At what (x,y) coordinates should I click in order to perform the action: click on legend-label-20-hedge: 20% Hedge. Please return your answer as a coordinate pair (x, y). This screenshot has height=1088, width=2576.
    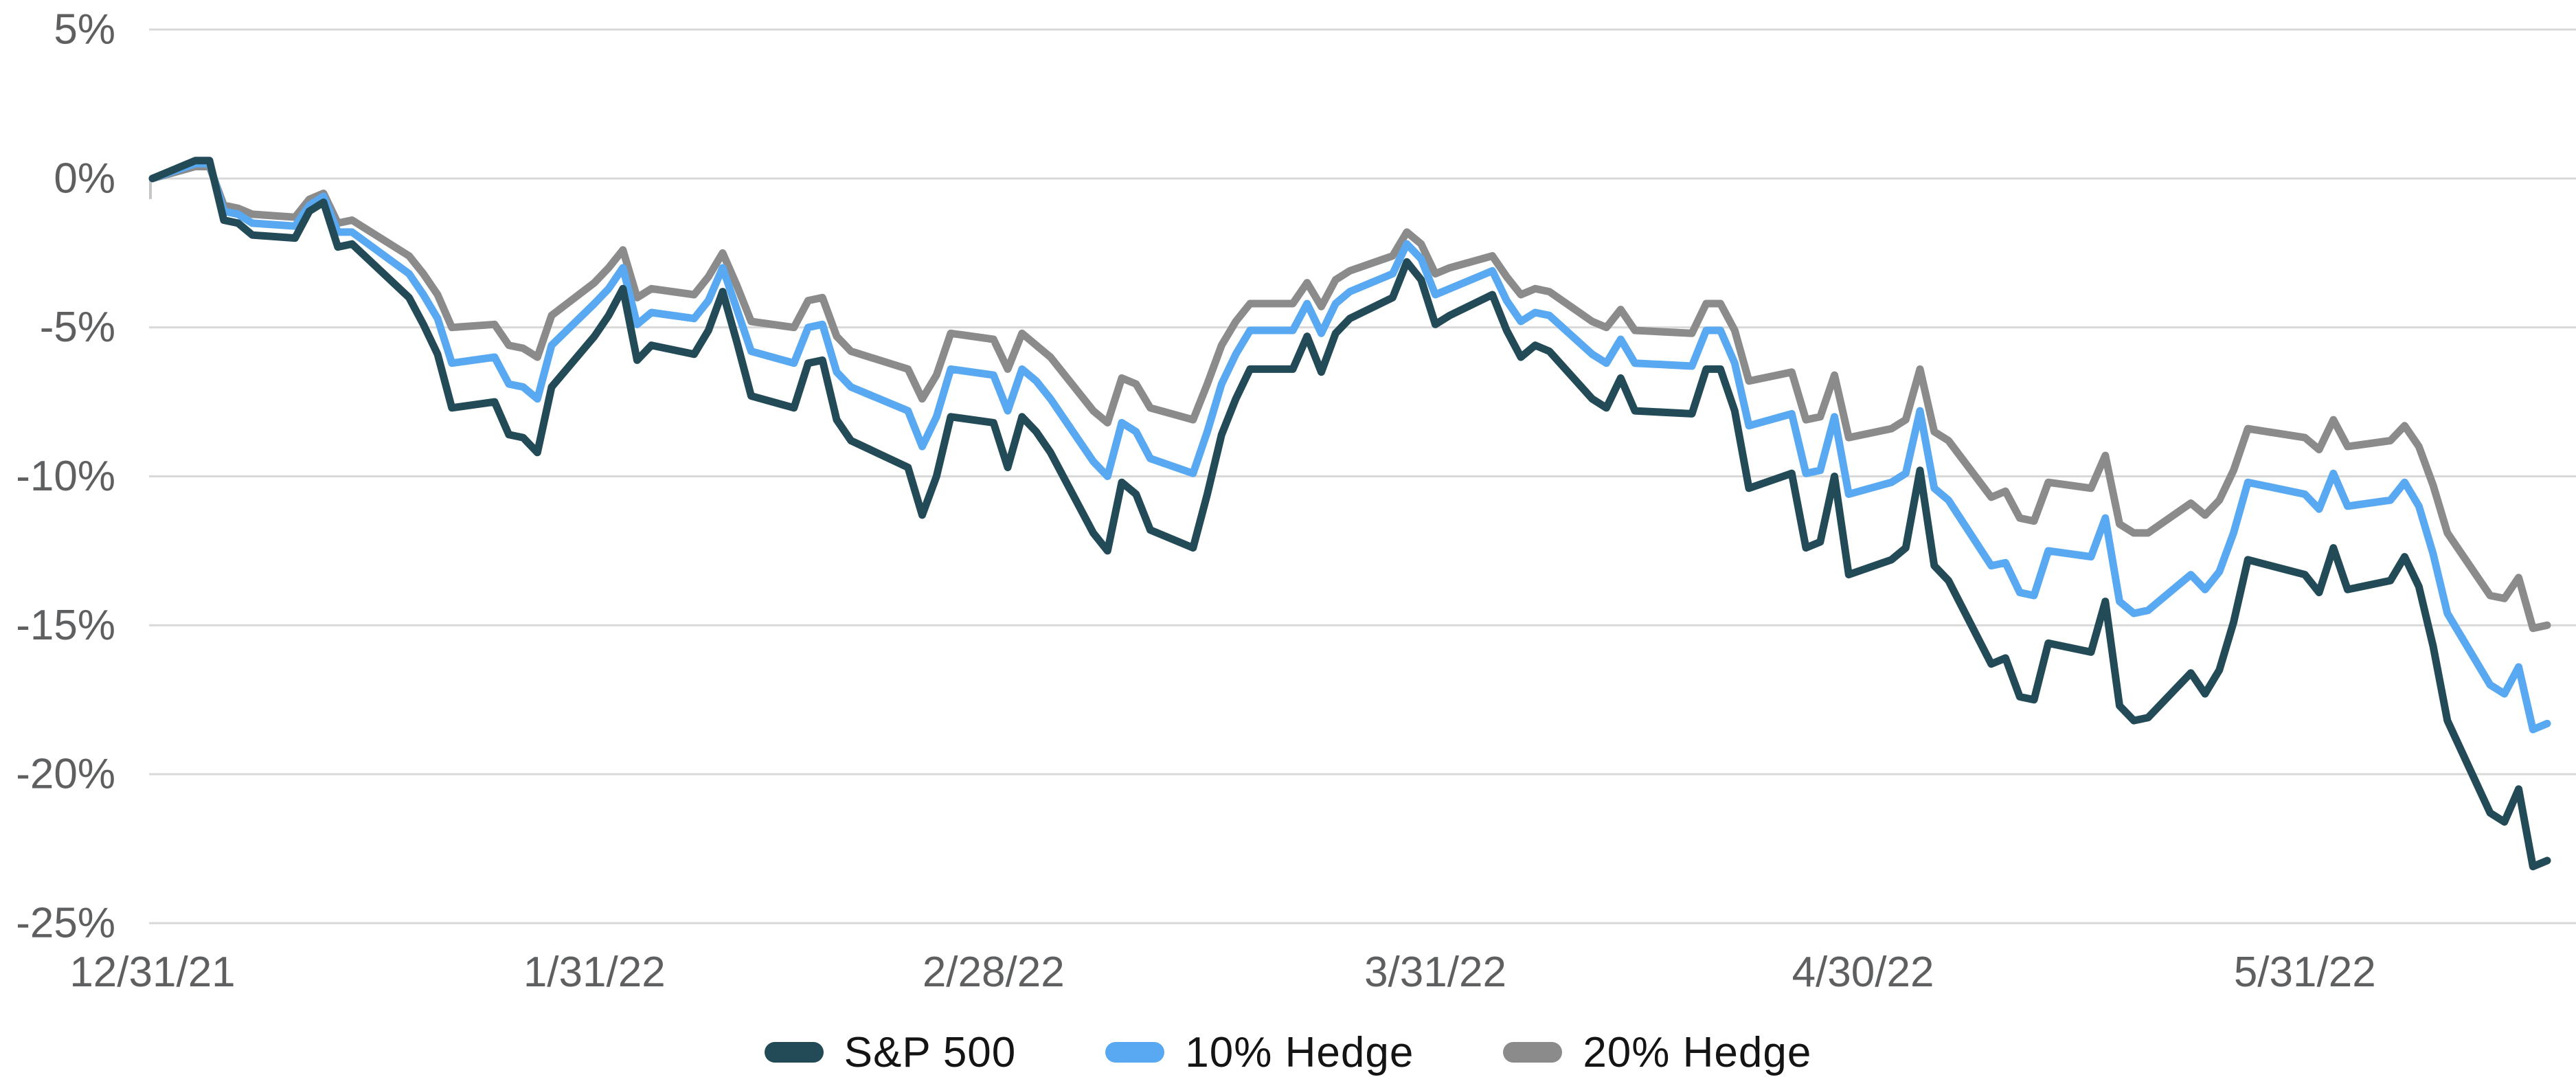
    Looking at the image, I should click on (1697, 1052).